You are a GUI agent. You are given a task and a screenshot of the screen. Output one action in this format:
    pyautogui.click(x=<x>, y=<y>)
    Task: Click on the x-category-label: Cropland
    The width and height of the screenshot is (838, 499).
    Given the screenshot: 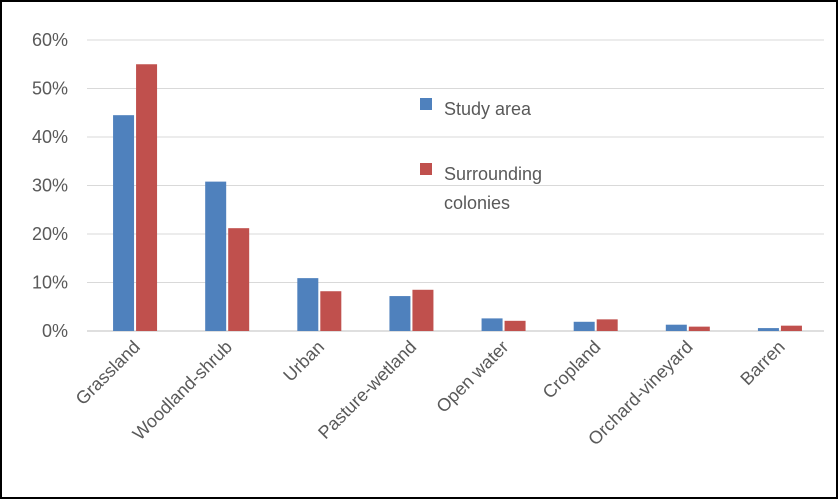 What is the action you would take?
    pyautogui.click(x=572, y=370)
    